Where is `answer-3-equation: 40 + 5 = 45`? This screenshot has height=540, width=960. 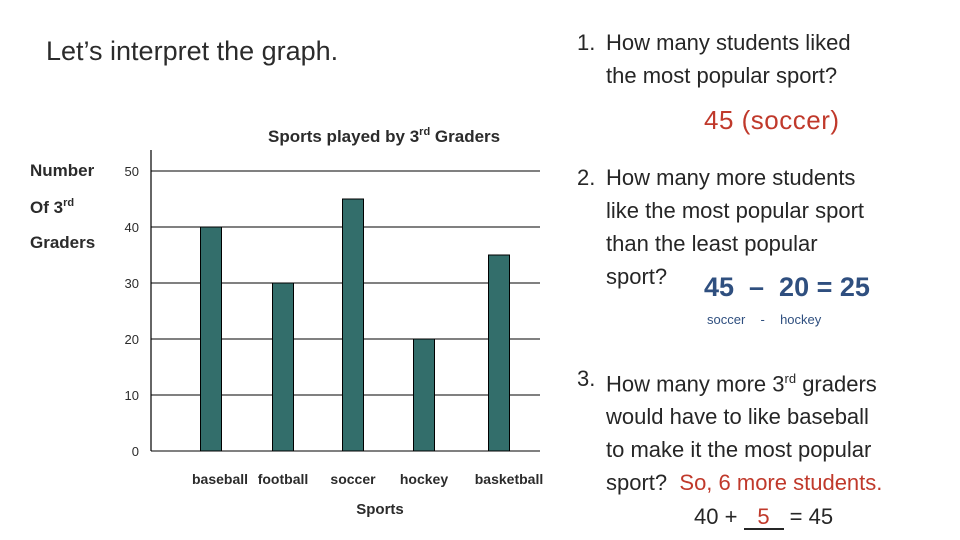 answer-3-equation: 40 + 5 = 45 is located at coordinates (764, 517).